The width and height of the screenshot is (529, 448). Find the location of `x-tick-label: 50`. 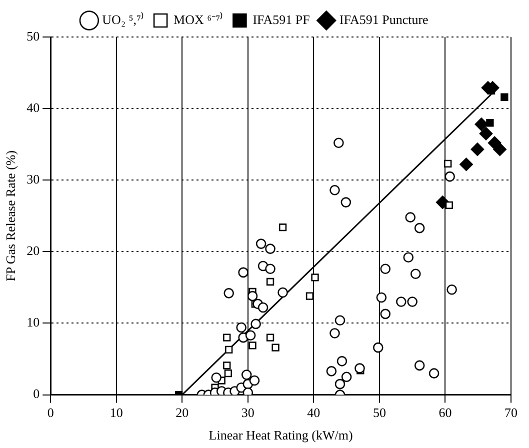

x-tick-label: 50 is located at coordinates (379, 412).